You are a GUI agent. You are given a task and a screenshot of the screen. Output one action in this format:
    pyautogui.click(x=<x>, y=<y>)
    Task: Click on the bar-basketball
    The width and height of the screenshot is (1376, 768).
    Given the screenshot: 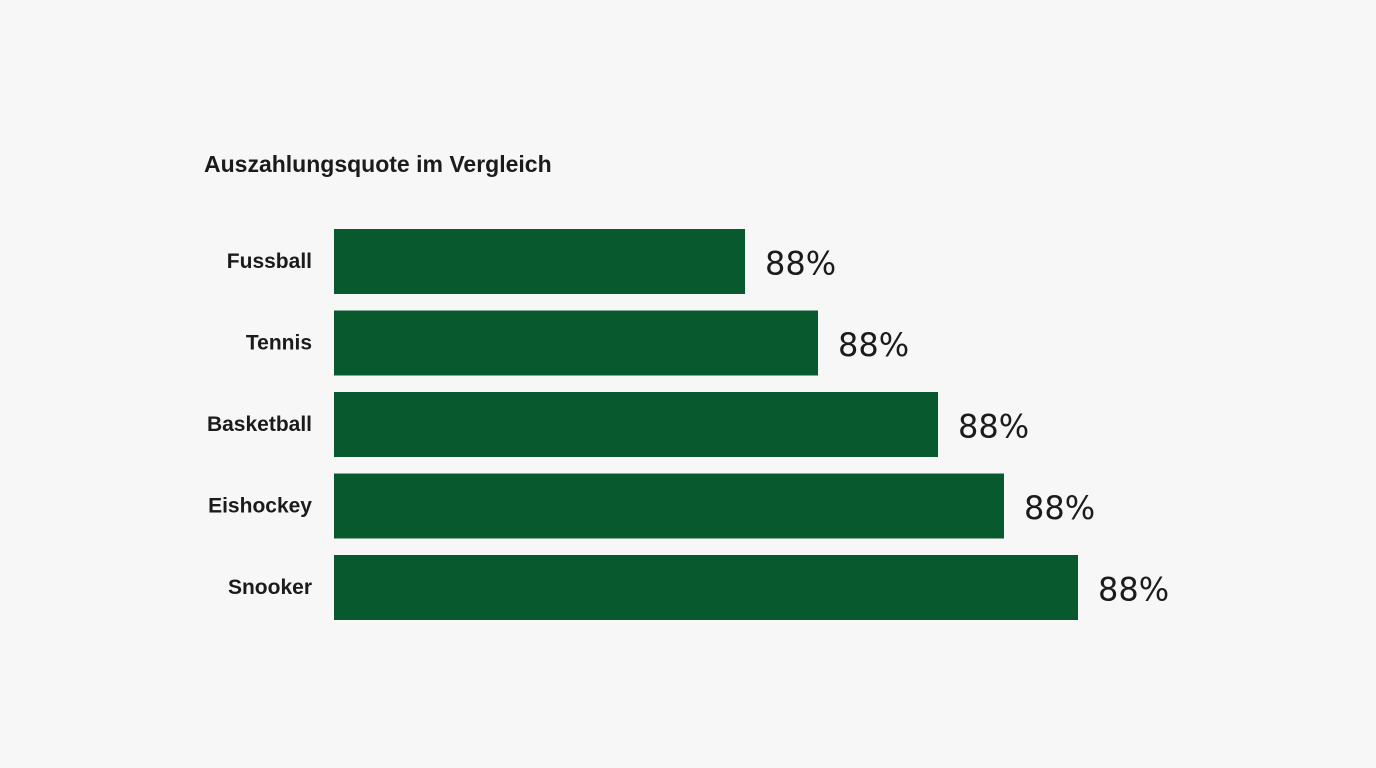 What is the action you would take?
    pyautogui.click(x=636, y=424)
    